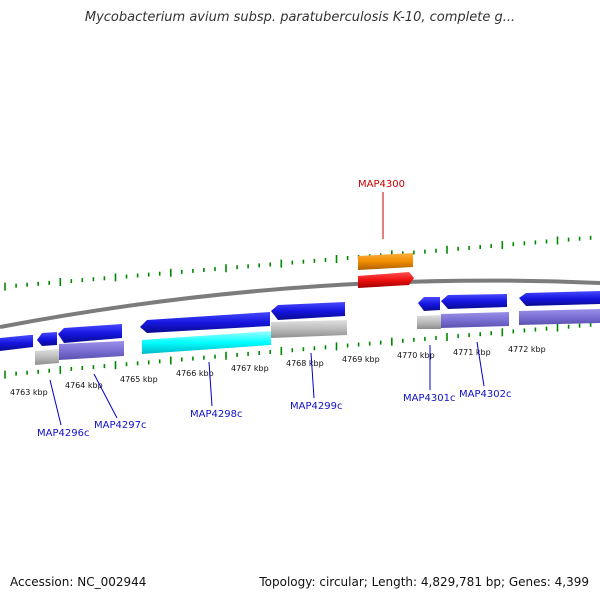 The image size is (600, 600). I want to click on accession-label: Accession: NC_002944, so click(78, 582).